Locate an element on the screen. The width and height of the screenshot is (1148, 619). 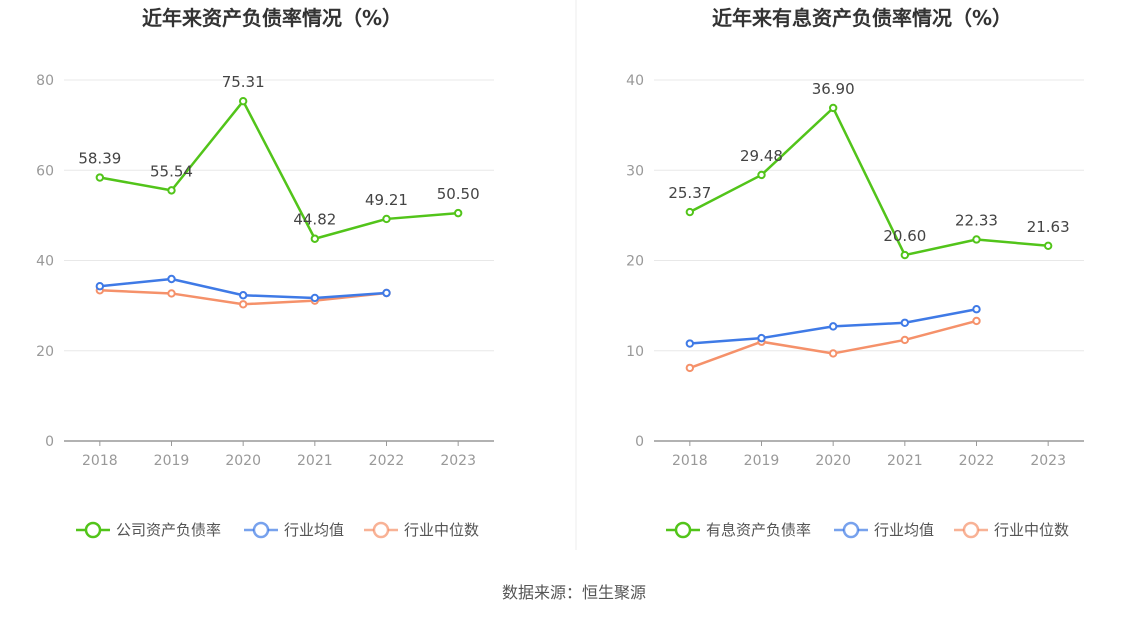
data-label: 58.39 is located at coordinates (99, 159).